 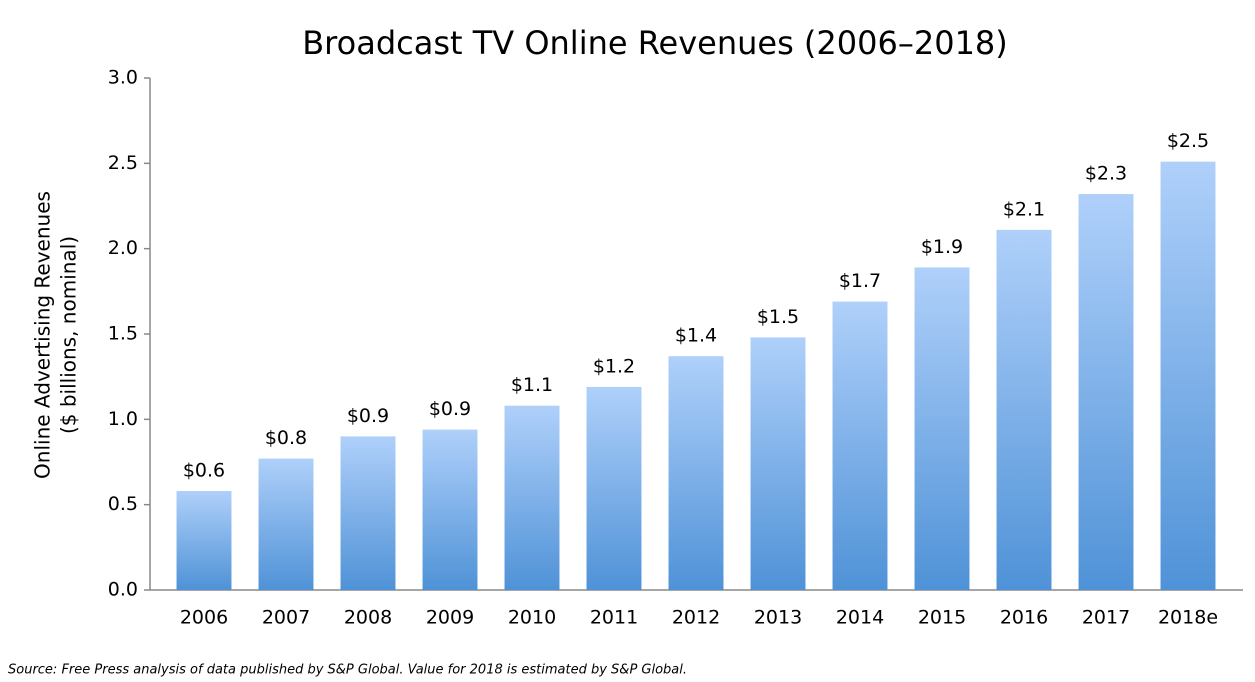 I want to click on value-label: $2.3, so click(x=1106, y=174).